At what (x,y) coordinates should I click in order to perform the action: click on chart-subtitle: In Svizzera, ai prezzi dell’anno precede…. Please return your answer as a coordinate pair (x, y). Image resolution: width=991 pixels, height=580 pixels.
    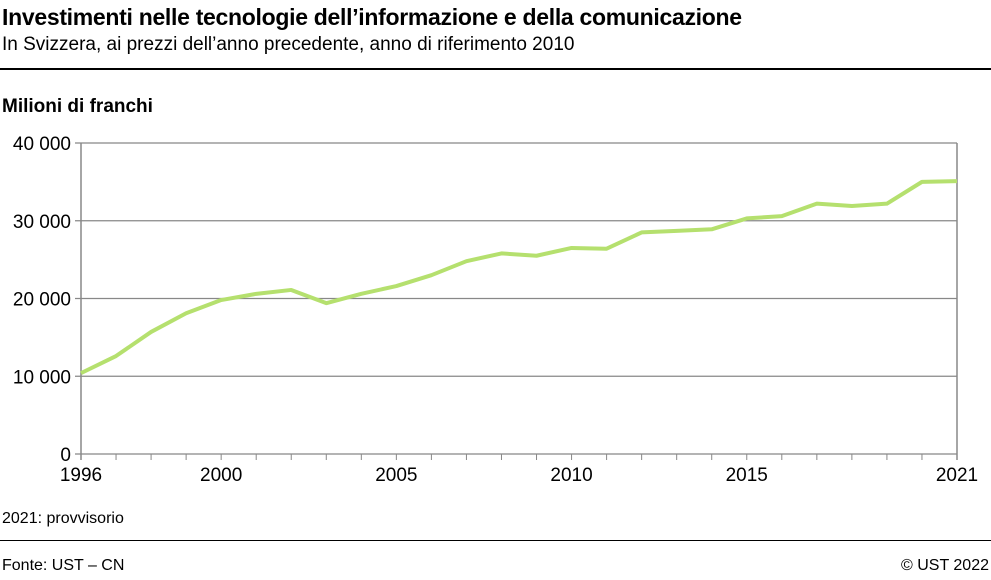
    Looking at the image, I should click on (288, 44).